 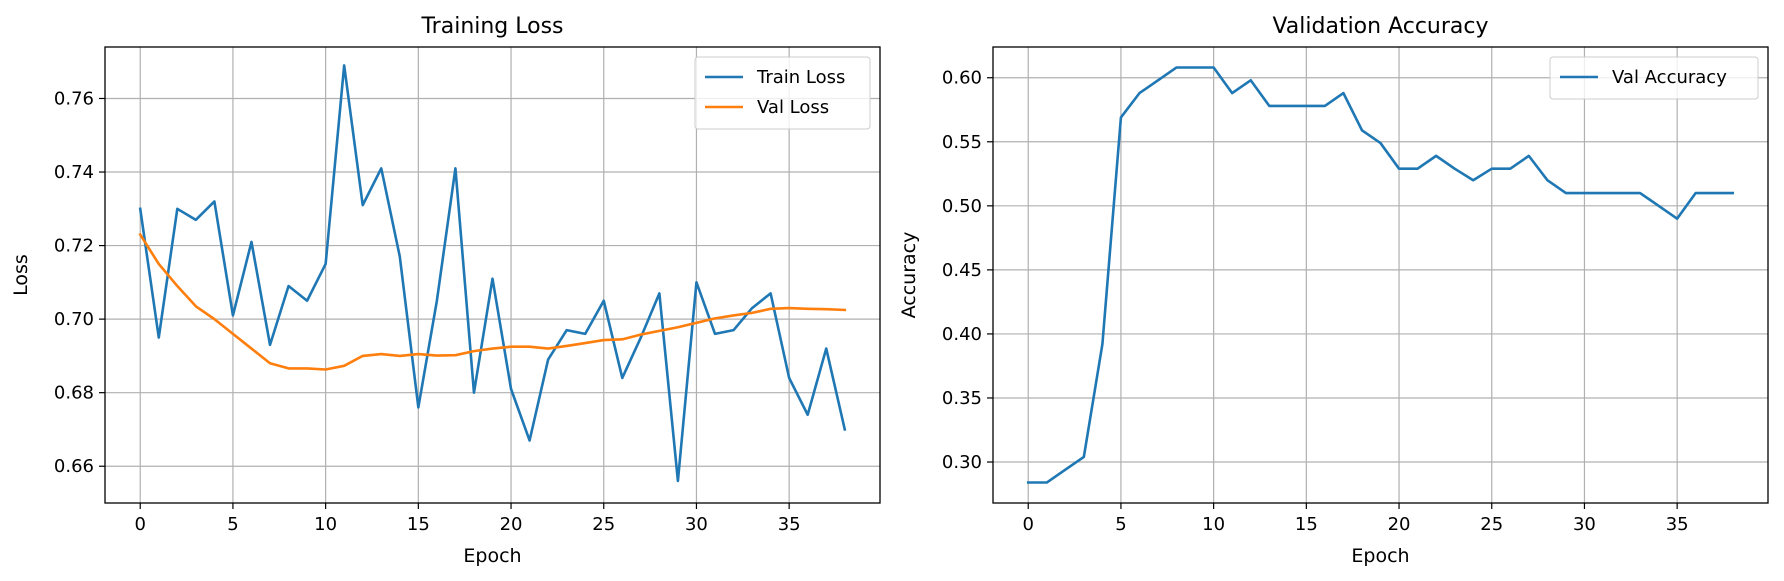 I want to click on validation-accuracy-x-ticks: 0 5 10 15 20 25 30 35, so click(x=1356, y=519).